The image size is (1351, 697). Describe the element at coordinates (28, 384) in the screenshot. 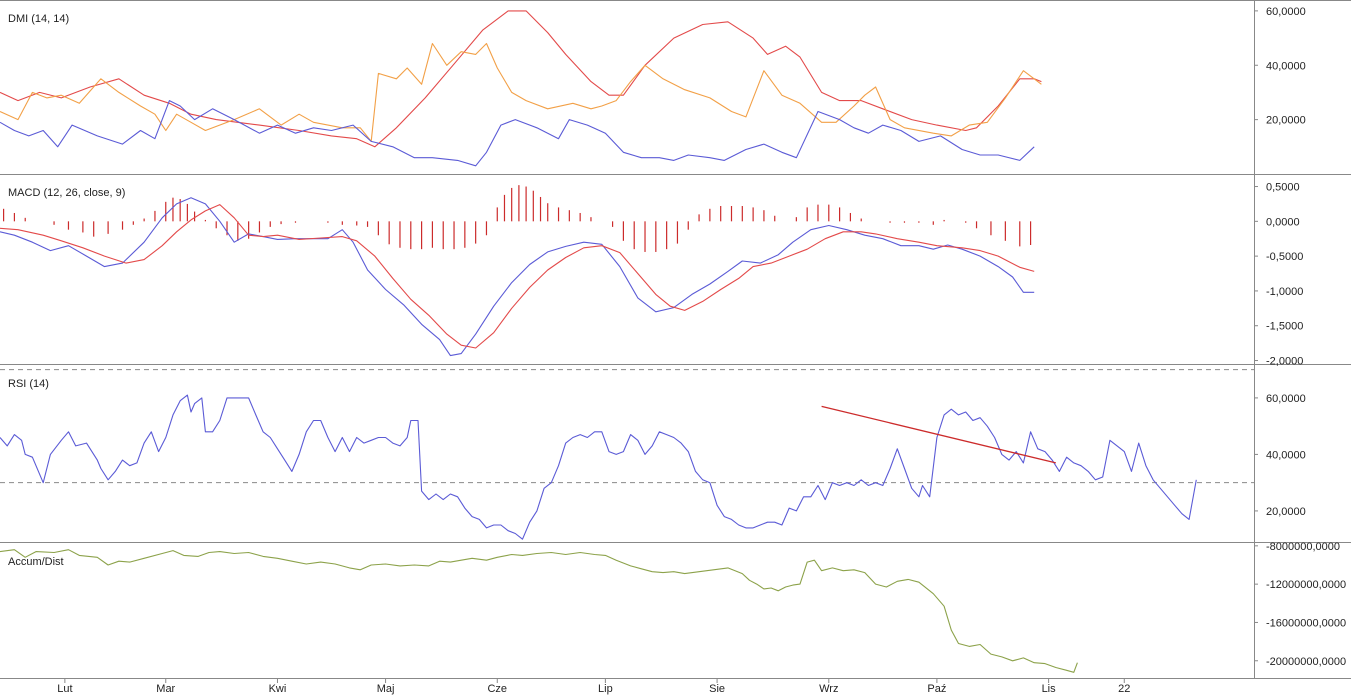

I see `panel-title-rsi: RSI (14)` at that location.